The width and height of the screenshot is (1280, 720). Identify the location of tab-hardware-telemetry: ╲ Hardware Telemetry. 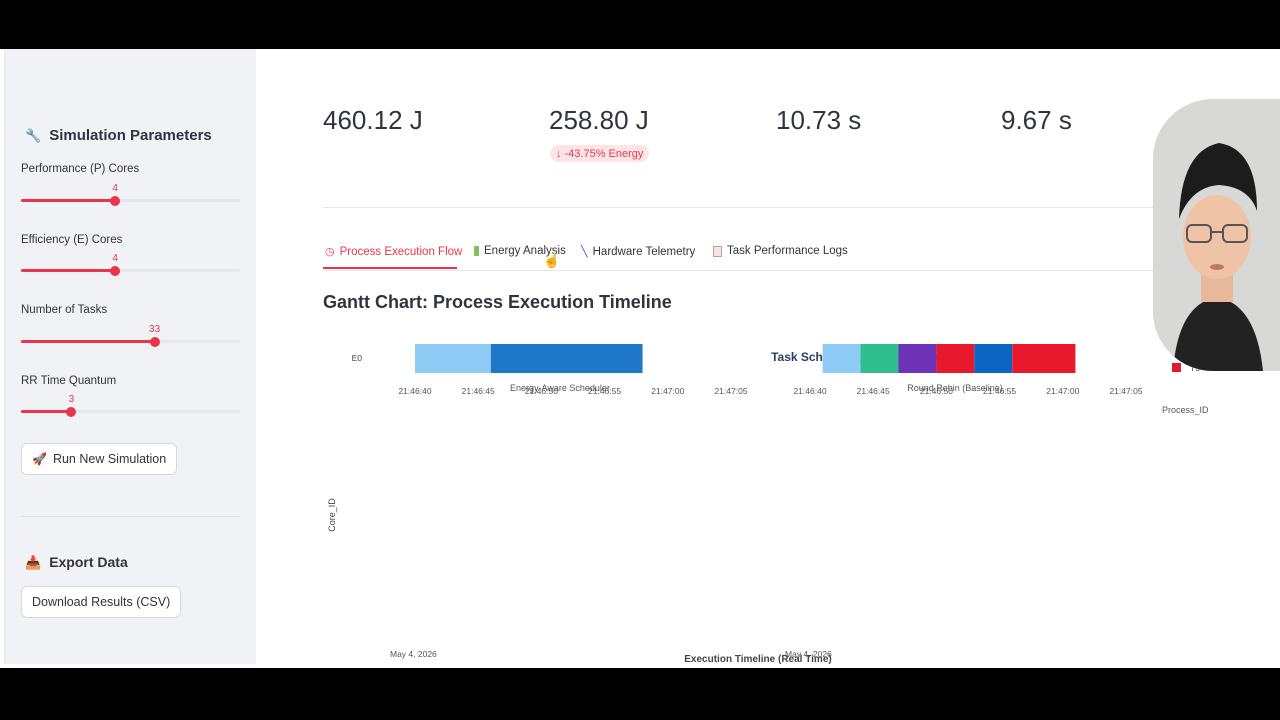
(638, 252).